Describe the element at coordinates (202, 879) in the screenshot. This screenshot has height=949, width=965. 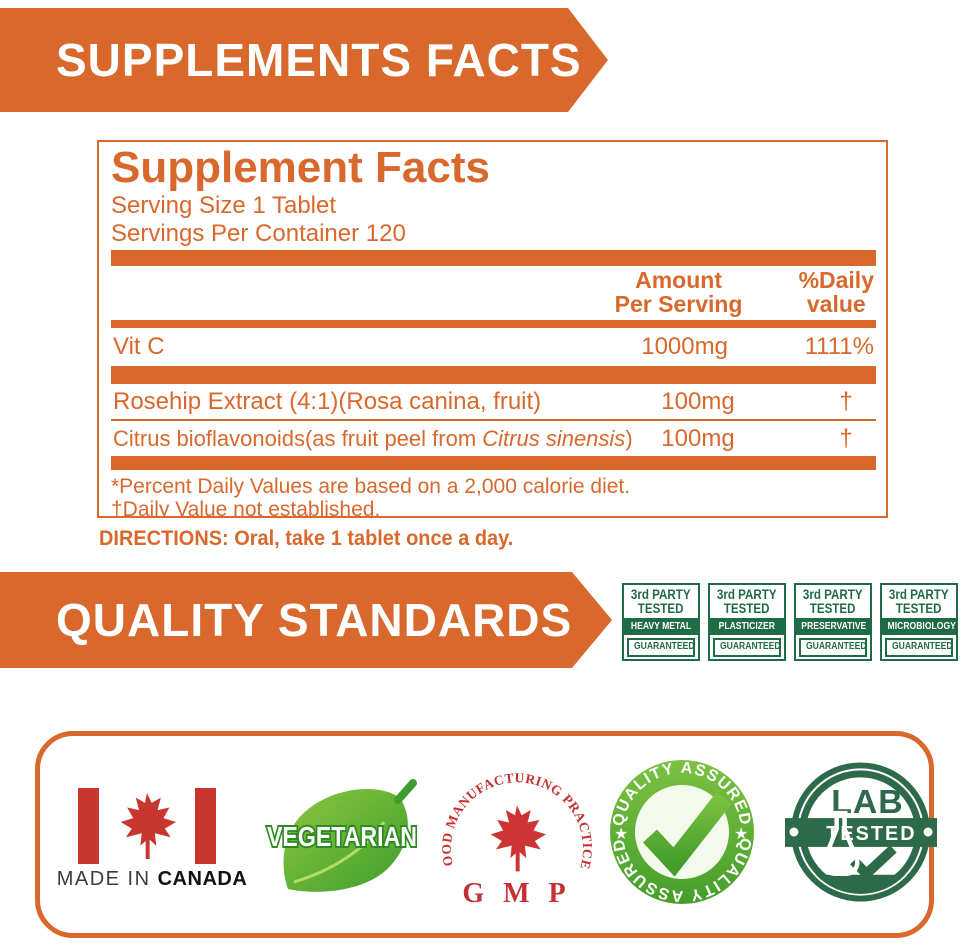
I see `made-in-country: CANADA` at that location.